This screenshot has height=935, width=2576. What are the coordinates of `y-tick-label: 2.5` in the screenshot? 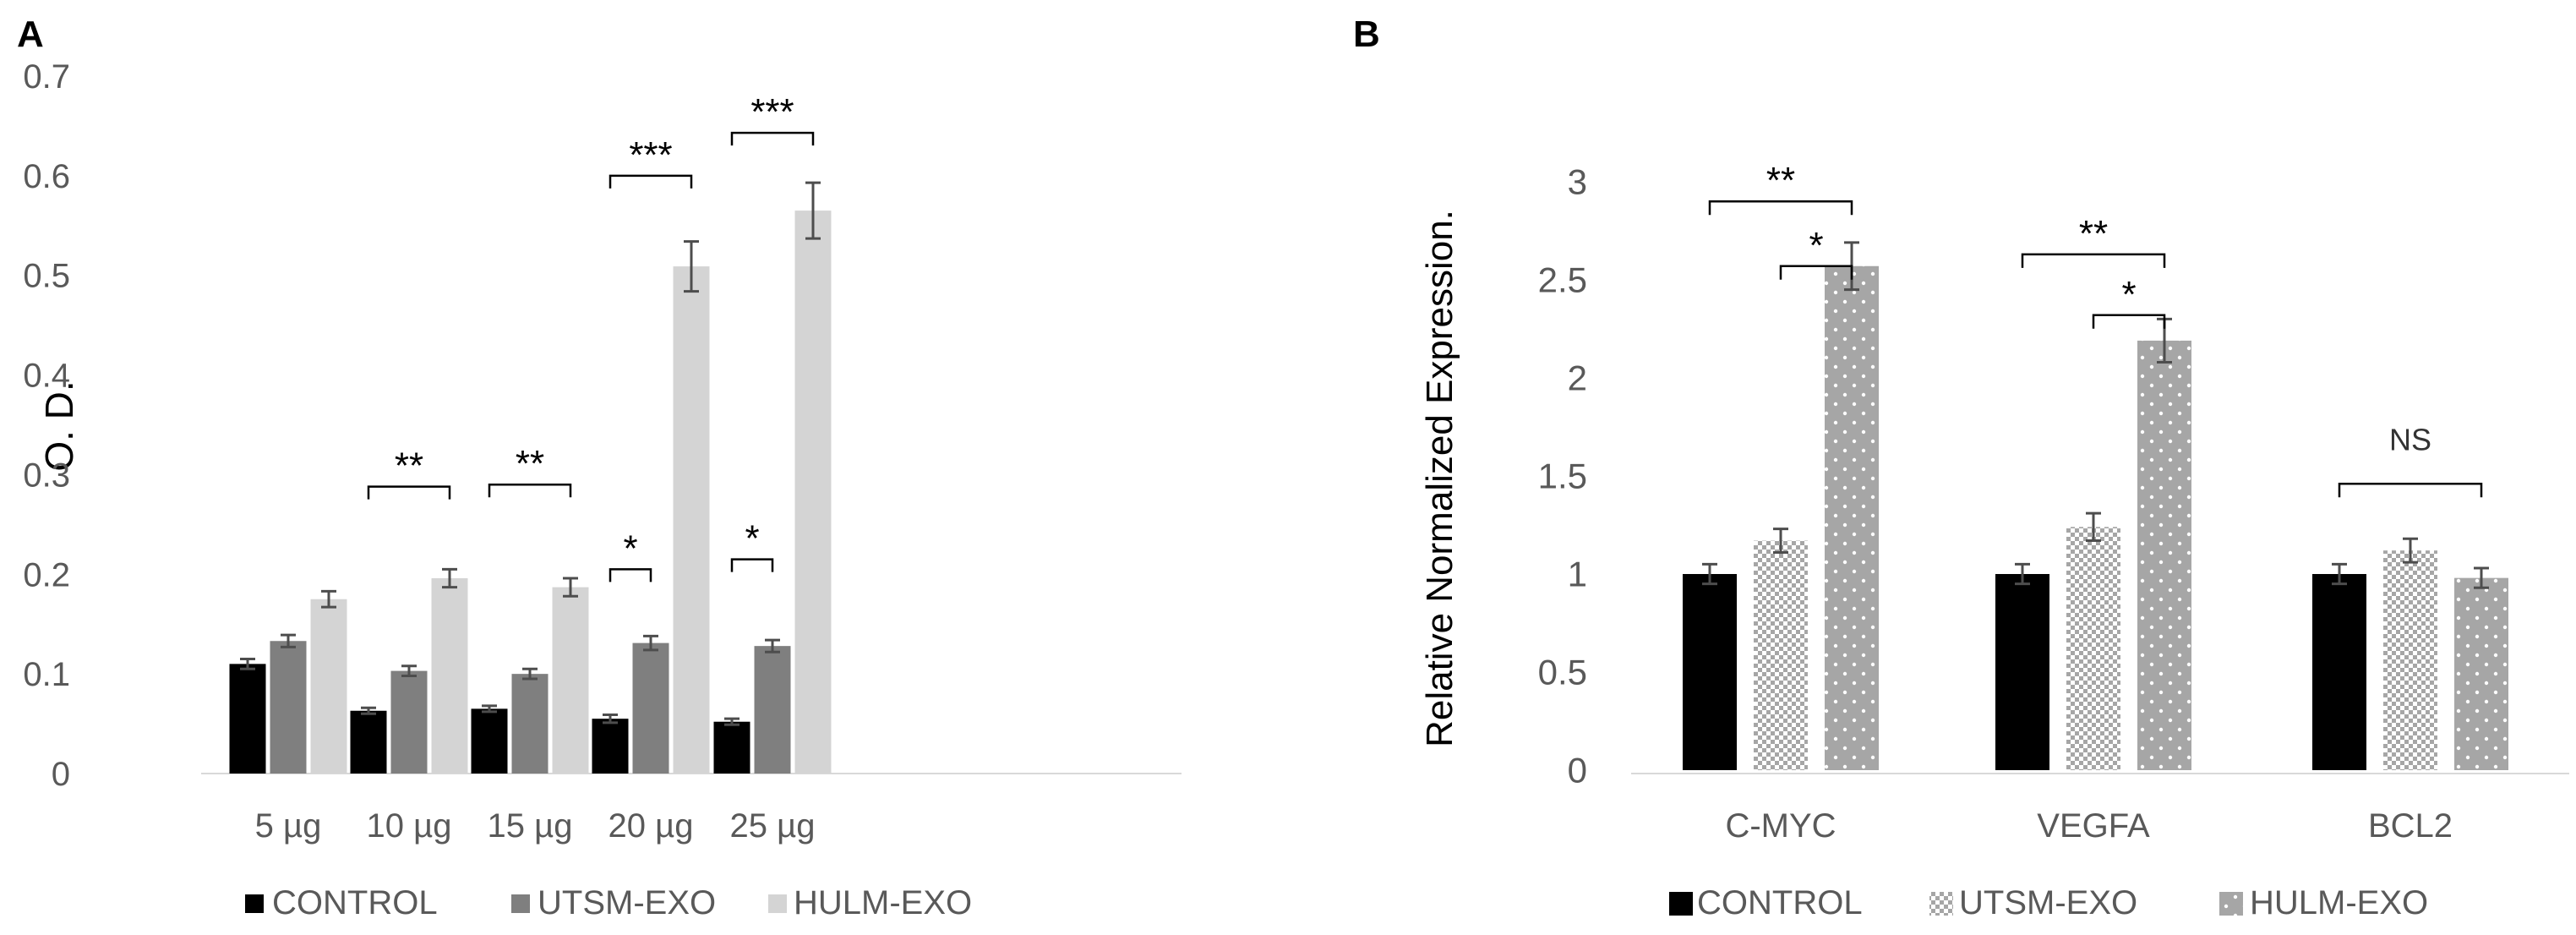 It's located at (1562, 280).